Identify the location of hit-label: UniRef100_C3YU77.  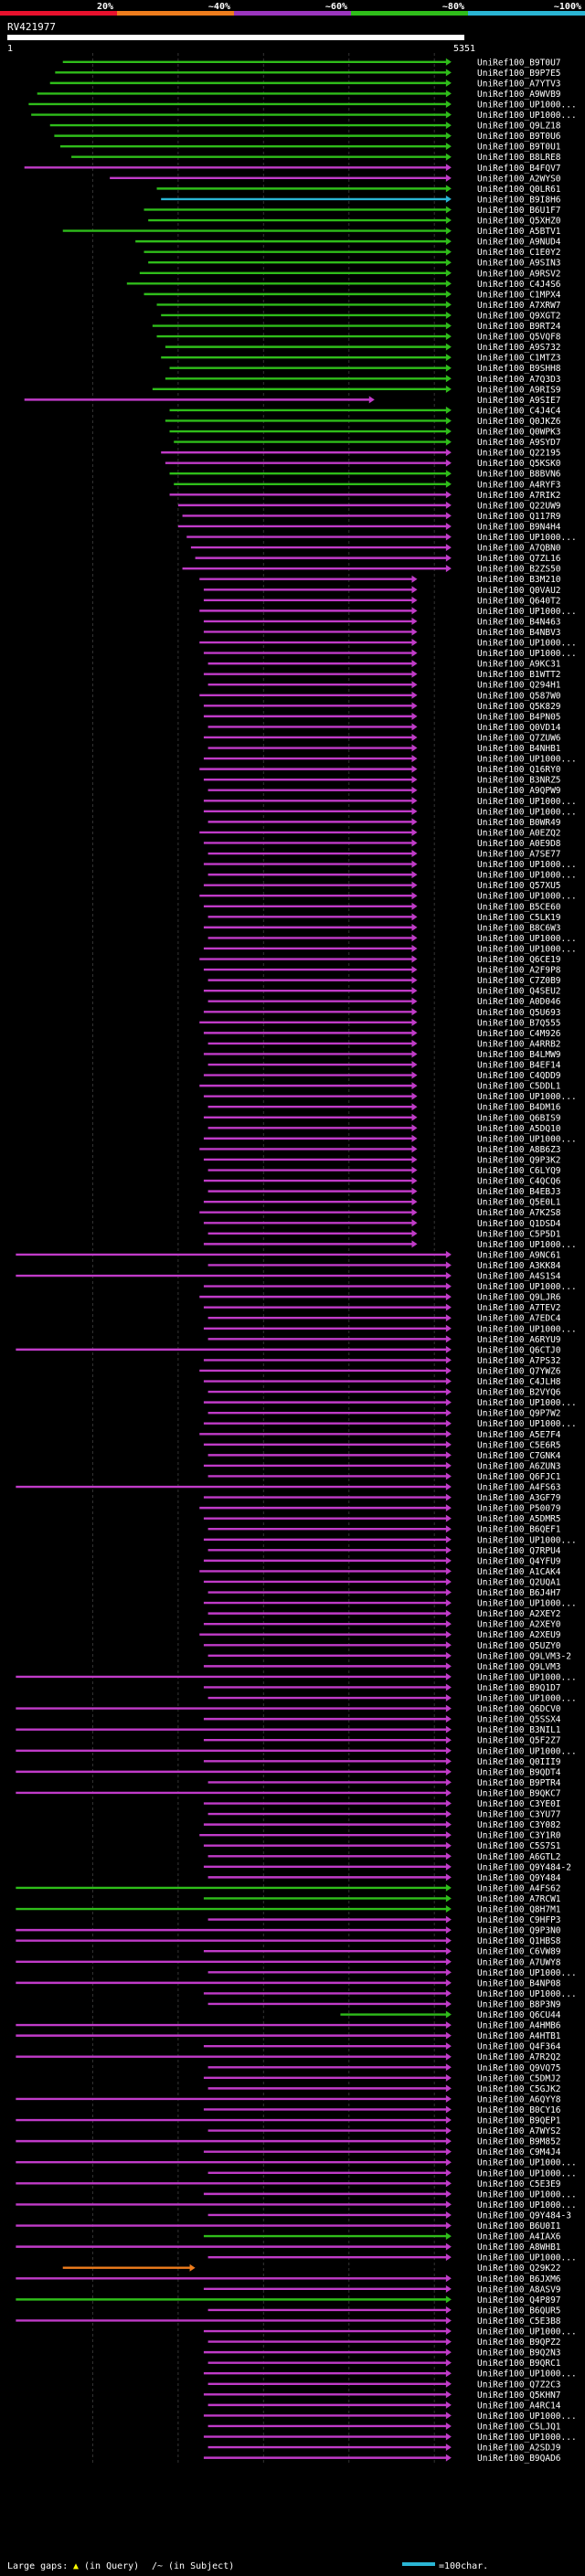
(519, 1815).